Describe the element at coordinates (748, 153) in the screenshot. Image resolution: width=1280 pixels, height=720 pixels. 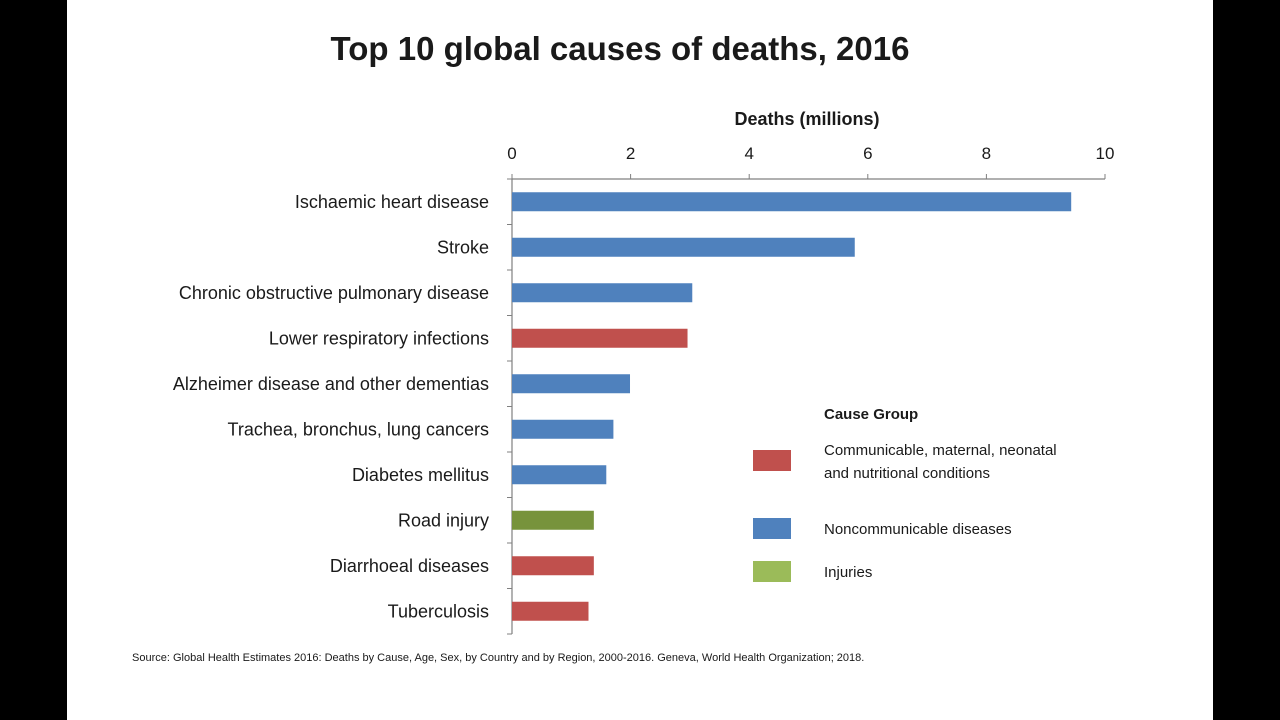
I see `x-tick-label: 4` at that location.